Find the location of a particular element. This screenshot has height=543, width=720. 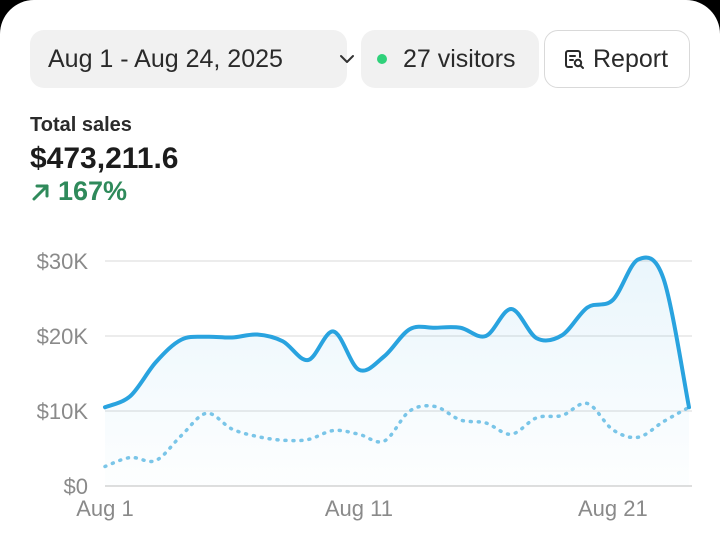

x-tick-label: Aug 1 is located at coordinates (105, 508).